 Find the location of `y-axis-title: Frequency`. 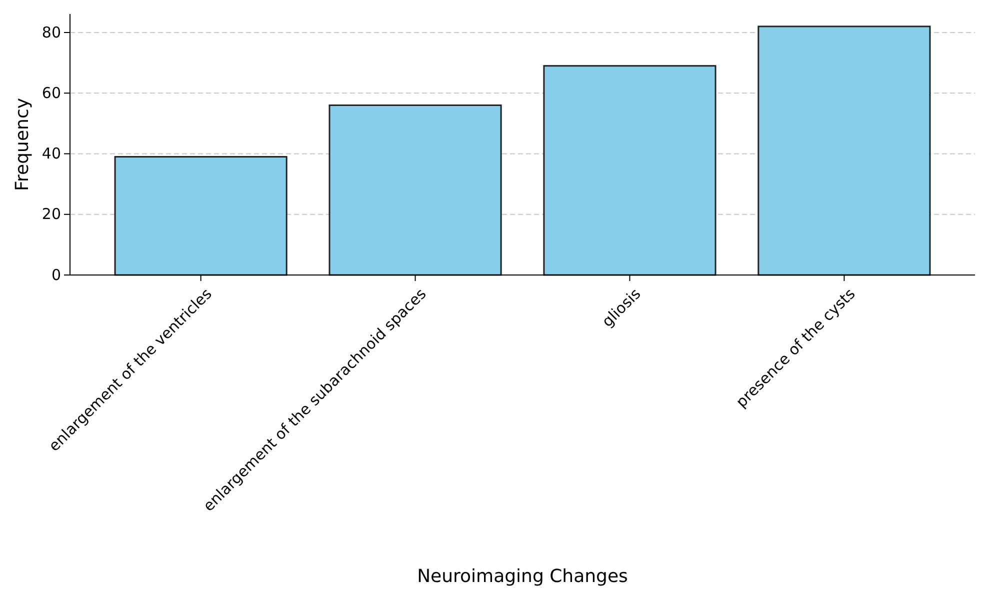

y-axis-title: Frequency is located at coordinates (22, 144).